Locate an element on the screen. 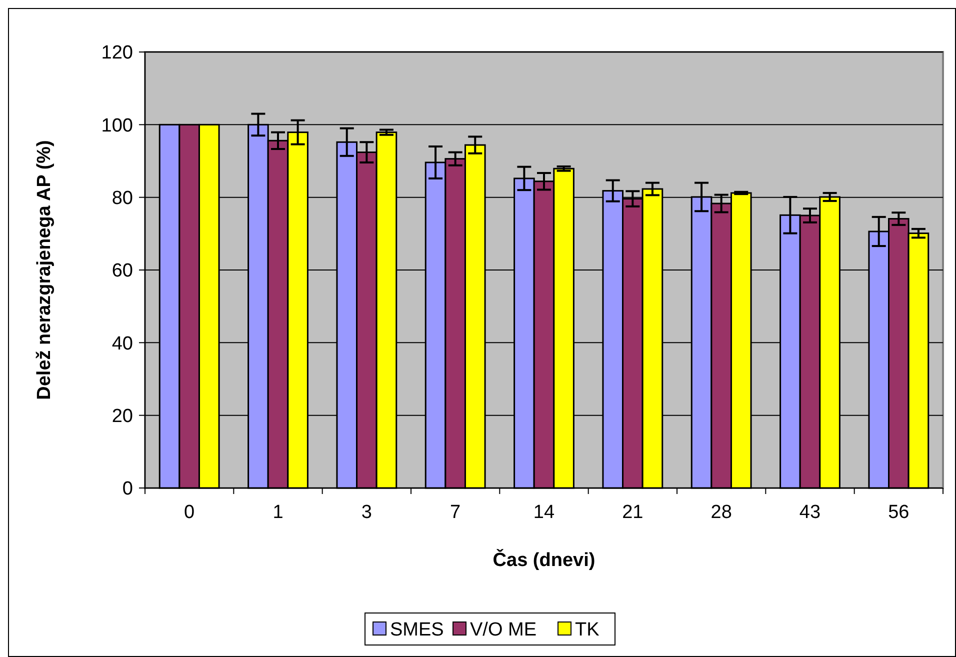 This screenshot has height=657, width=956. x-tick-label: 3 is located at coordinates (366, 512).